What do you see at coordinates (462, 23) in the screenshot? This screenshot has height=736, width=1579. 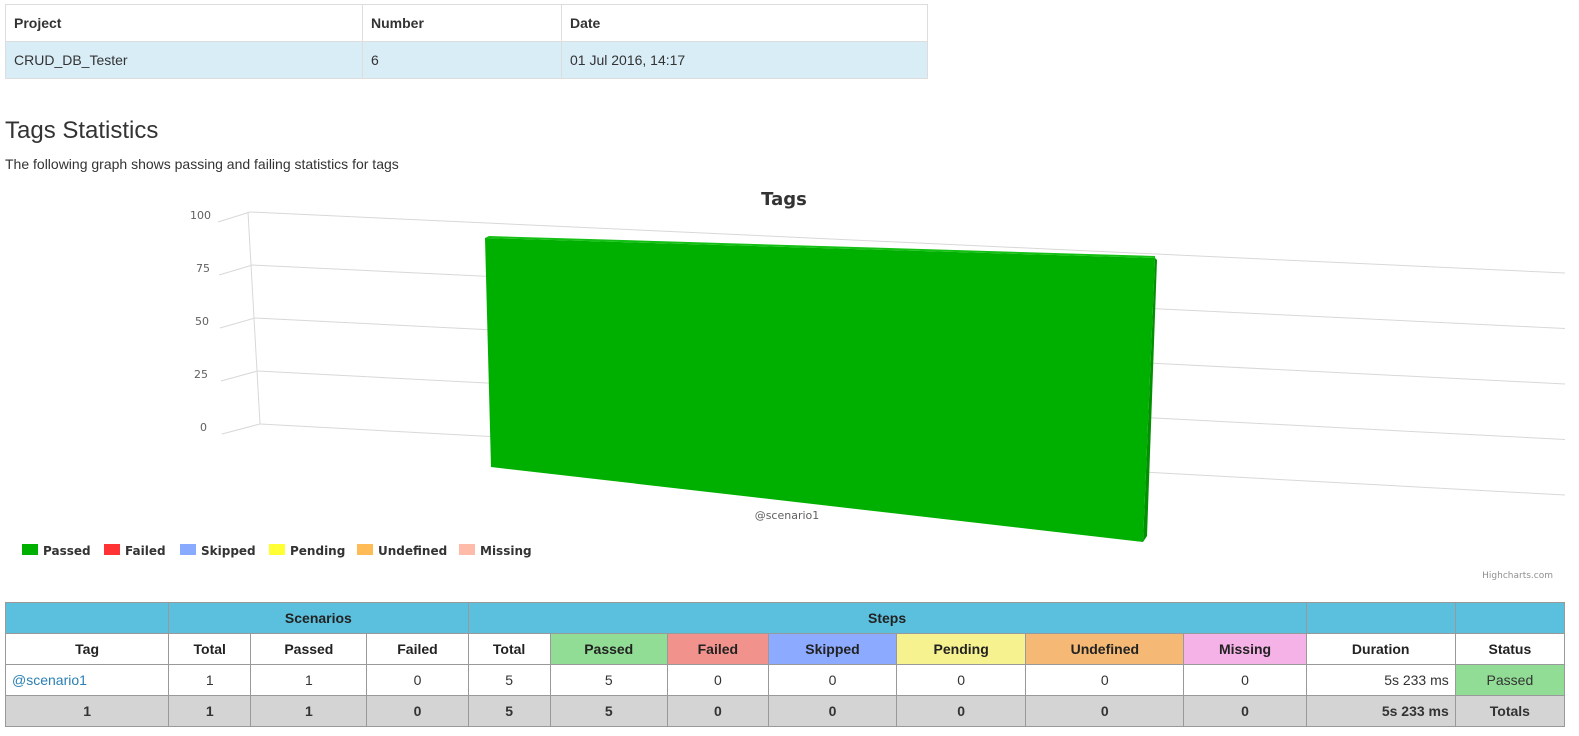 I see `number-header: Number` at bounding box center [462, 23].